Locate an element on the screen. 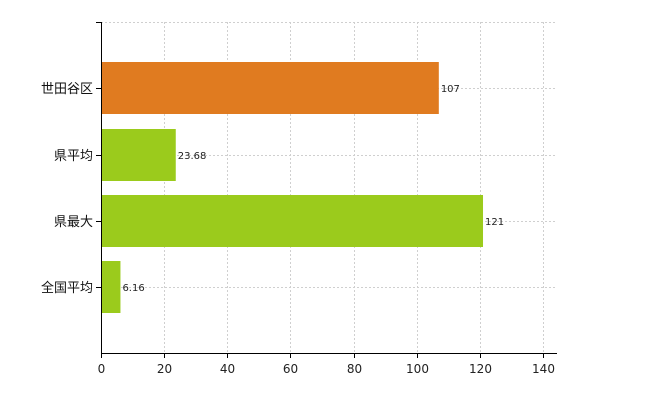  x-tick-label: 0 is located at coordinates (102, 369).